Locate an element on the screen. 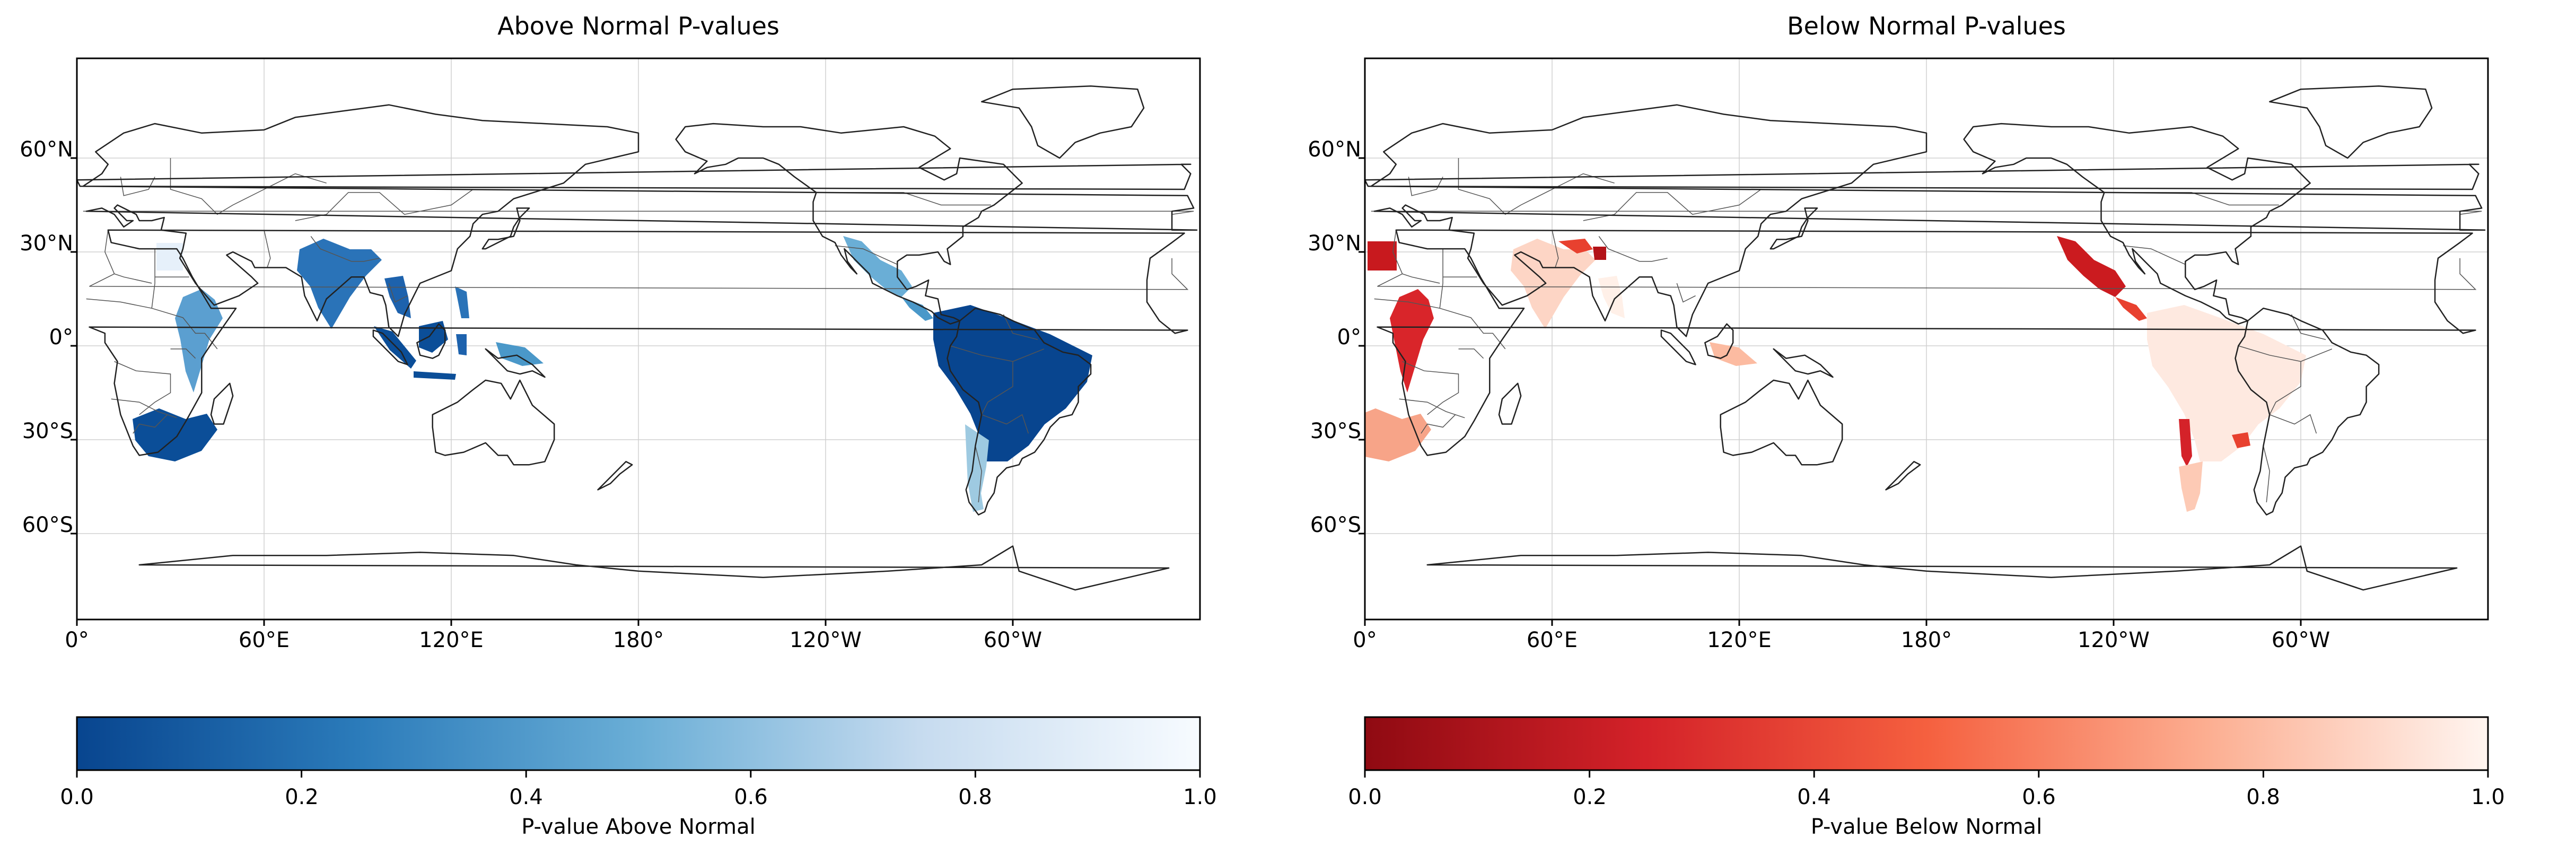 This screenshot has width=2576, height=855. pvalue-shading is located at coordinates (1835, 374).